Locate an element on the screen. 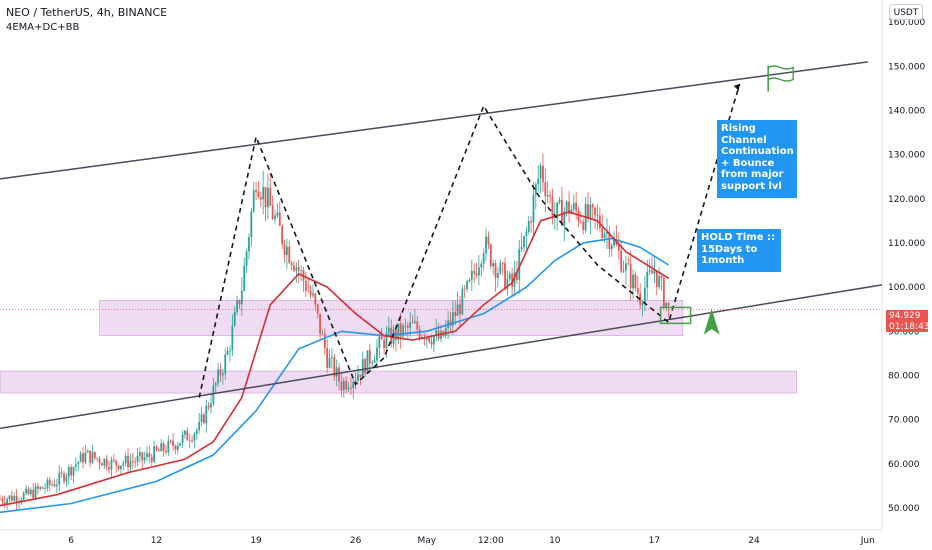 This screenshot has width=932, height=550. projection-arrowhead is located at coordinates (736, 87).